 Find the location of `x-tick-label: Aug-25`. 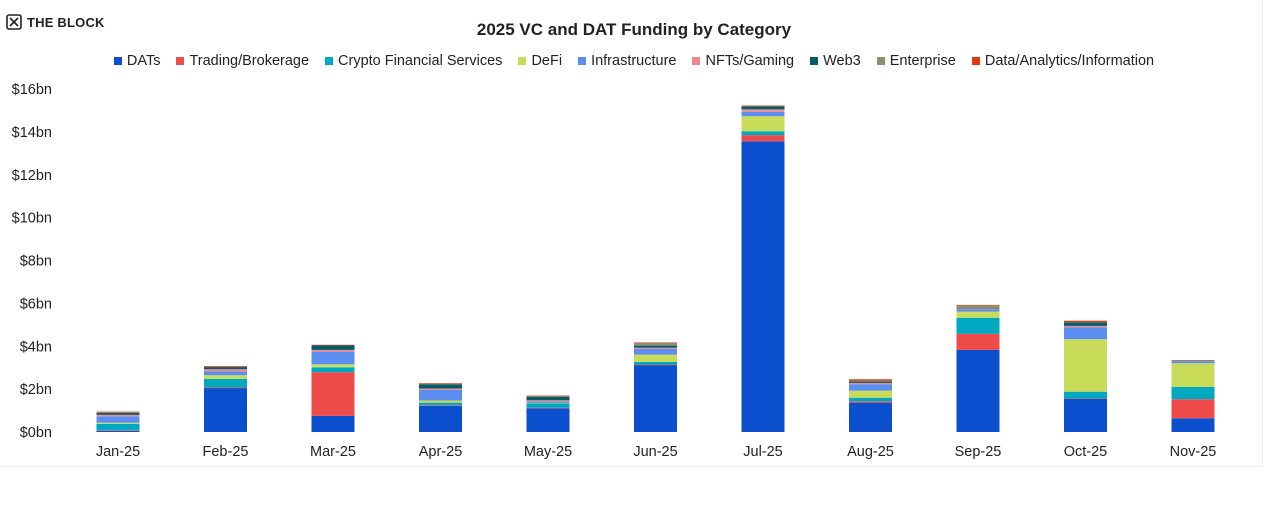

x-tick-label: Aug-25 is located at coordinates (870, 452).